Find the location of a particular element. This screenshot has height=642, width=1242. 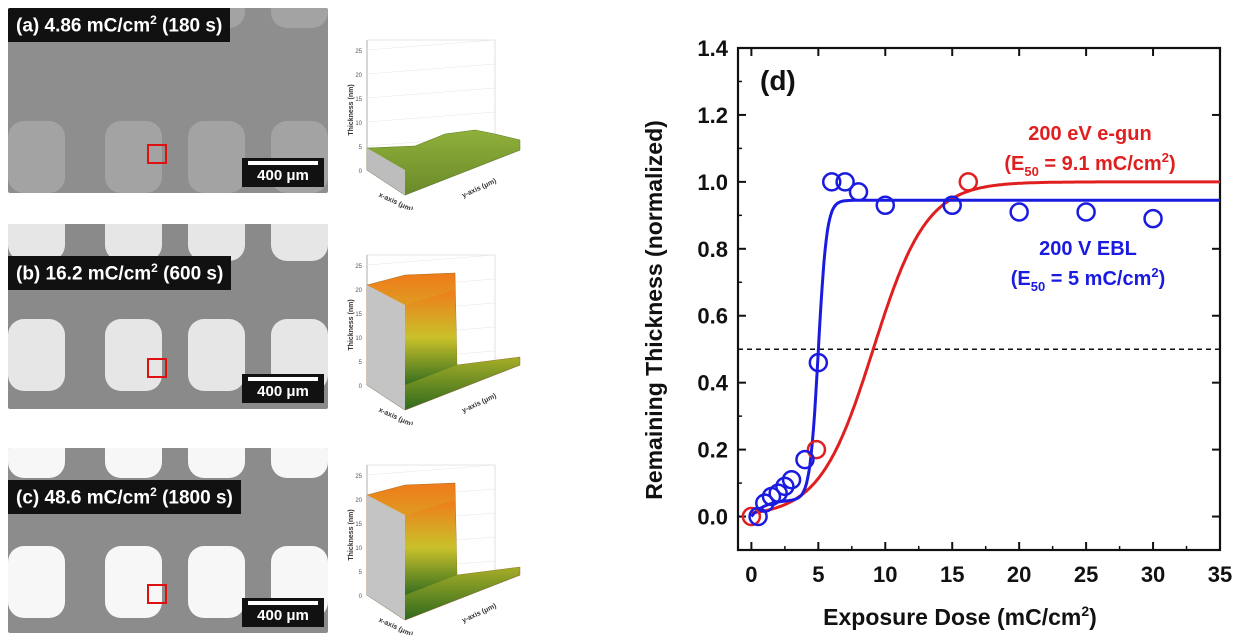

series-annotation-egun: 200 eV e-gun is located at coordinates (1089, 134).